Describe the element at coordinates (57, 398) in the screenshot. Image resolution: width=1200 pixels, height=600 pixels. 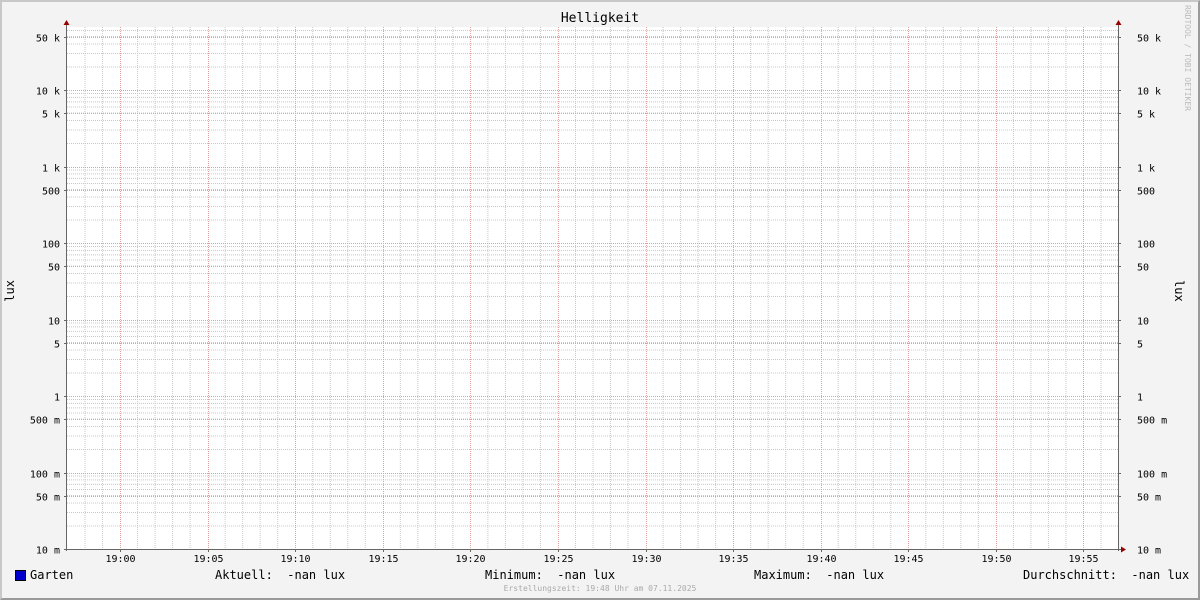
I see `y-tick-label-left: 1` at that location.